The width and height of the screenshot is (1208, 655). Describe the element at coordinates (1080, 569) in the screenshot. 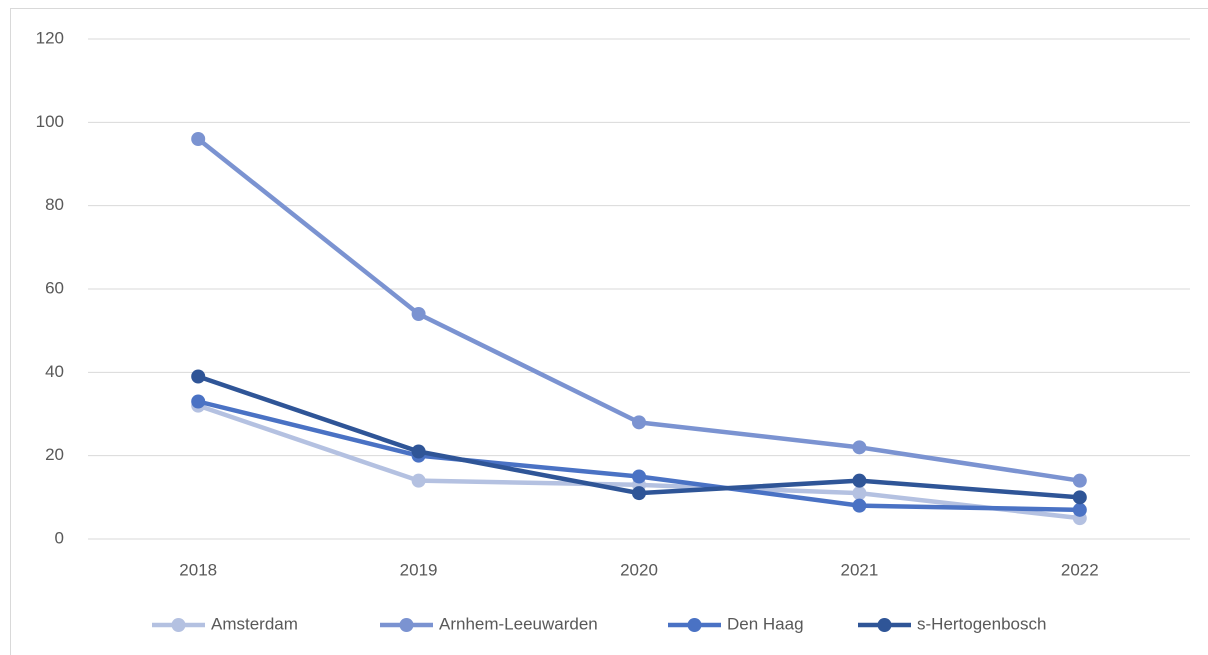

I see `x-tick-label: 2022` at that location.